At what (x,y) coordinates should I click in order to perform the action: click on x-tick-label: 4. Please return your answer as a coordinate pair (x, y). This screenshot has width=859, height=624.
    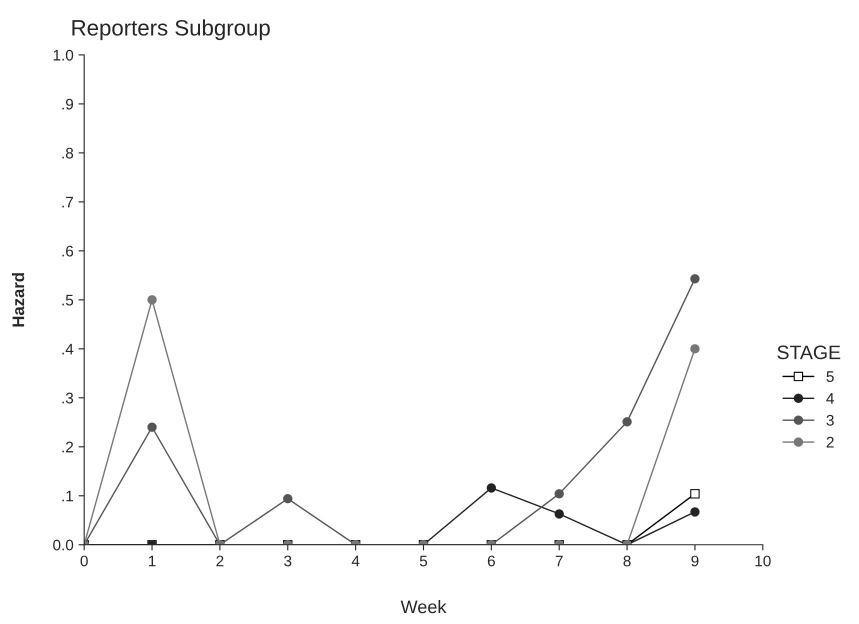
    Looking at the image, I should click on (356, 561).